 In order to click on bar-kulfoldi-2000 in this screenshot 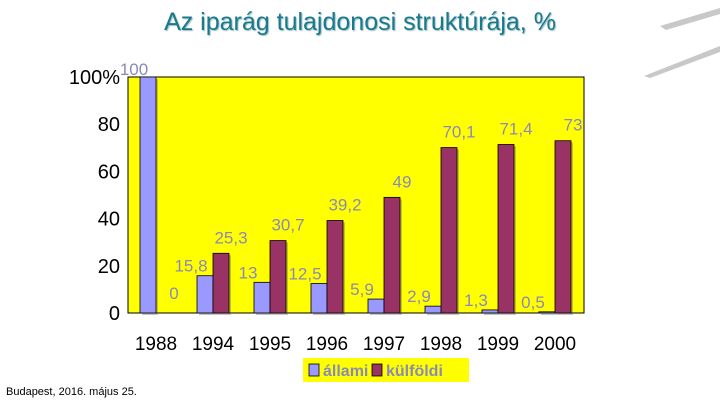, I will do `click(563, 227)`.